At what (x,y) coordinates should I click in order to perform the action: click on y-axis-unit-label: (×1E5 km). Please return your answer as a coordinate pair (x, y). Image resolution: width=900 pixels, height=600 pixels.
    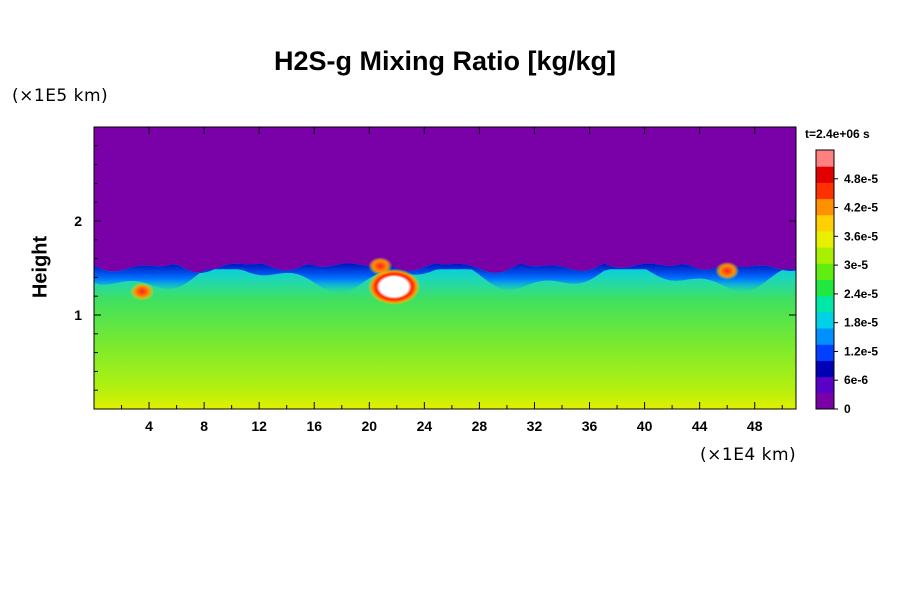
    Looking at the image, I should click on (60, 96).